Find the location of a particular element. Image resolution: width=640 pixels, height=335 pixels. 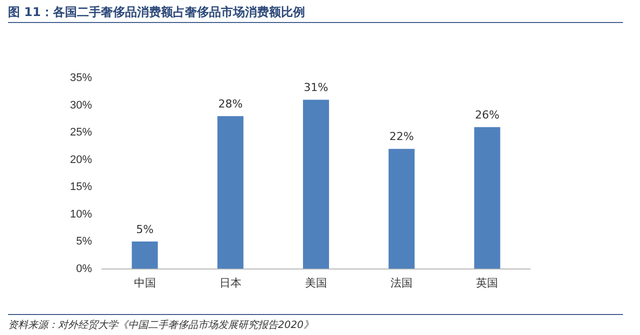

x-tick-label: 中国 is located at coordinates (145, 283).